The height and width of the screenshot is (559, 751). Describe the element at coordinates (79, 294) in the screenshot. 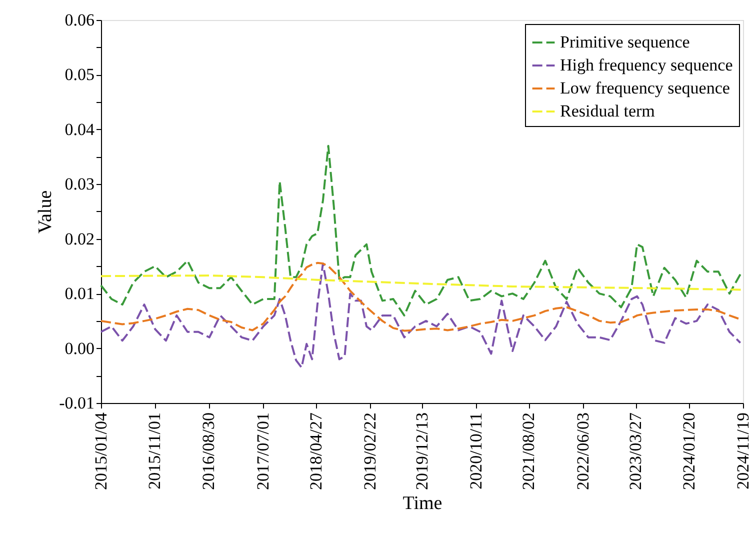

I see `y-tick-label: 0.01` at that location.